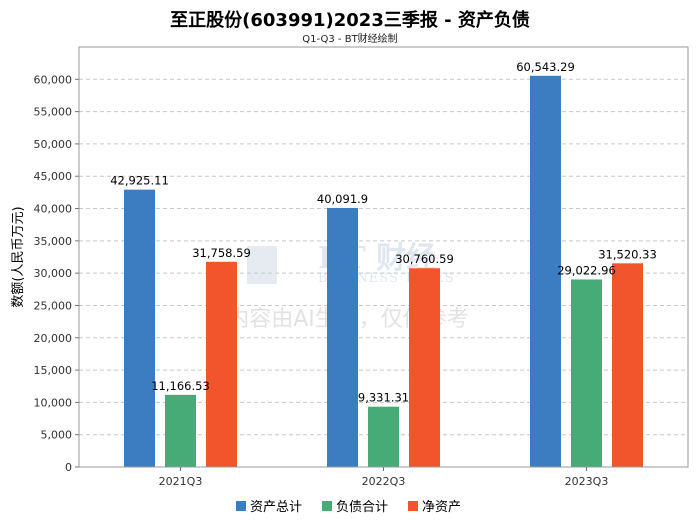  What do you see at coordinates (384, 481) in the screenshot?
I see `x-tick-label: 2022Q3` at bounding box center [384, 481].